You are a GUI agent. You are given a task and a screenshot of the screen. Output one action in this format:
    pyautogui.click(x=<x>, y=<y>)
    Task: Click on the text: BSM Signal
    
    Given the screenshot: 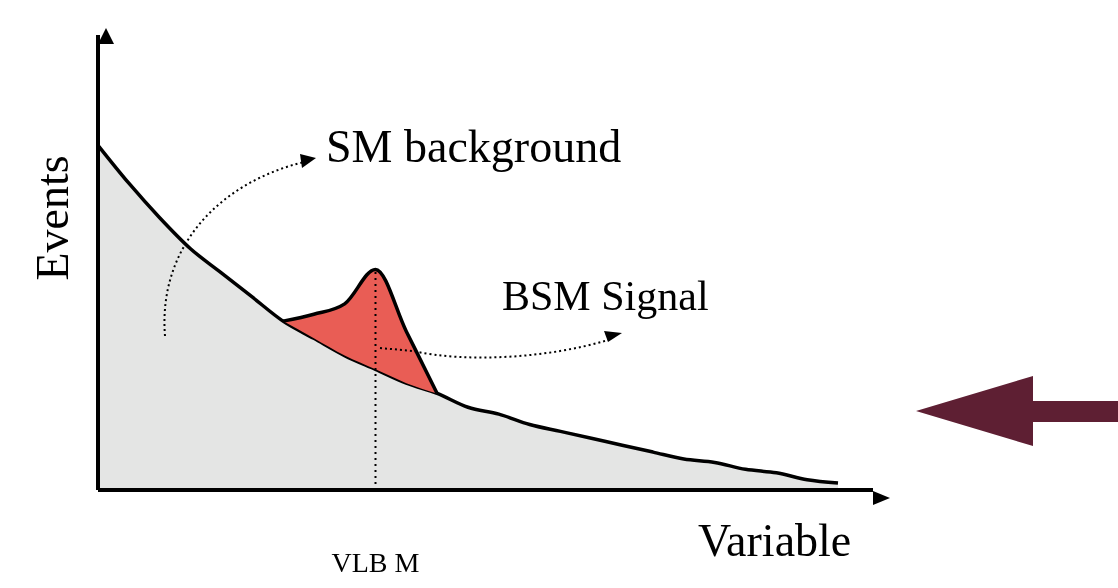 What is the action you would take?
    pyautogui.click(x=605, y=296)
    